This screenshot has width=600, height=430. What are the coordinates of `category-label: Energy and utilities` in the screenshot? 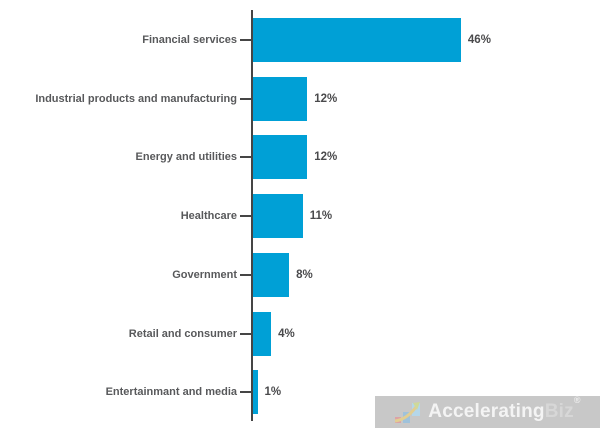 It's located at (186, 157).